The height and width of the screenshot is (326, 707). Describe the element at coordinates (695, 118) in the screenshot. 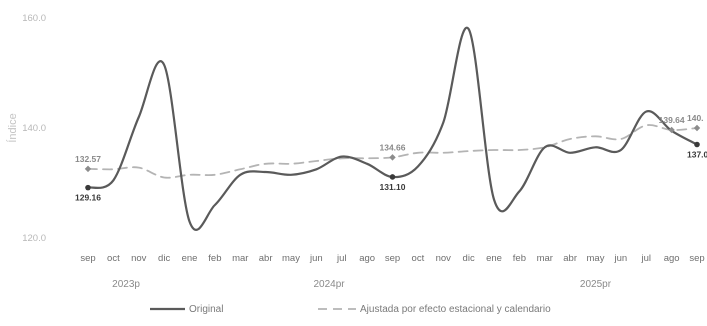

I see `data-label: 140.` at that location.